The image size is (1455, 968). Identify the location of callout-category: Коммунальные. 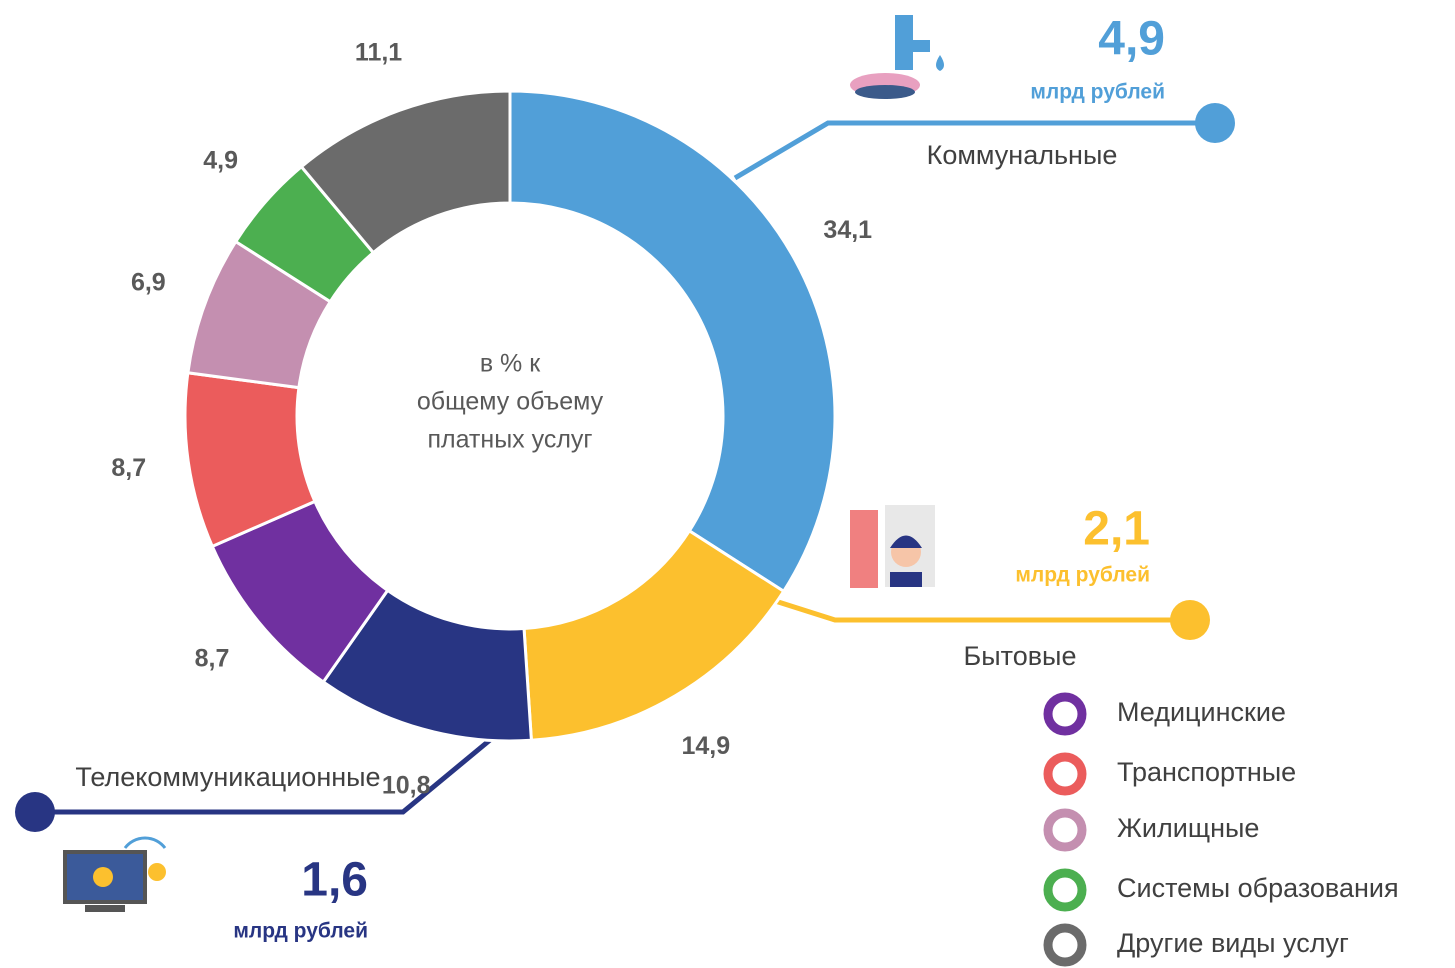
(1022, 155).